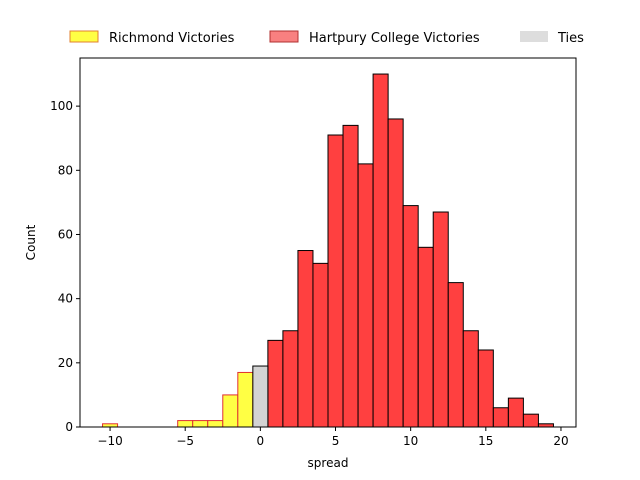 The width and height of the screenshot is (640, 480). What do you see at coordinates (65, 266) in the screenshot?
I see `y-axis-ticks: 0 20 40 60 80 100` at bounding box center [65, 266].